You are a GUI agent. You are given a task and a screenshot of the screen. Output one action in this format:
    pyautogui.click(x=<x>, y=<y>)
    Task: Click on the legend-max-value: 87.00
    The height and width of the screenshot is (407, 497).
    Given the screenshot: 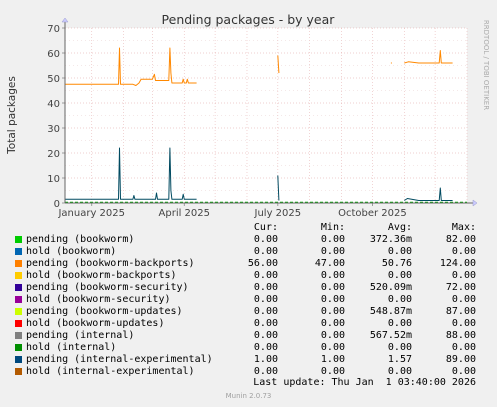 What is the action you would take?
    pyautogui.click(x=460, y=311)
    